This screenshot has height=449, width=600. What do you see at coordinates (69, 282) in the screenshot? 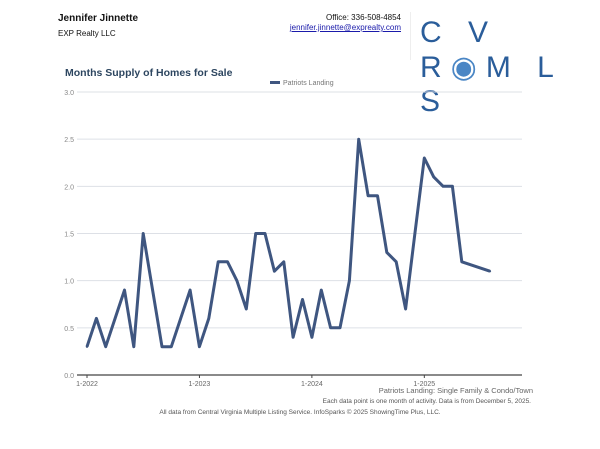
I see `y-tick-label: 1.0` at bounding box center [69, 282].